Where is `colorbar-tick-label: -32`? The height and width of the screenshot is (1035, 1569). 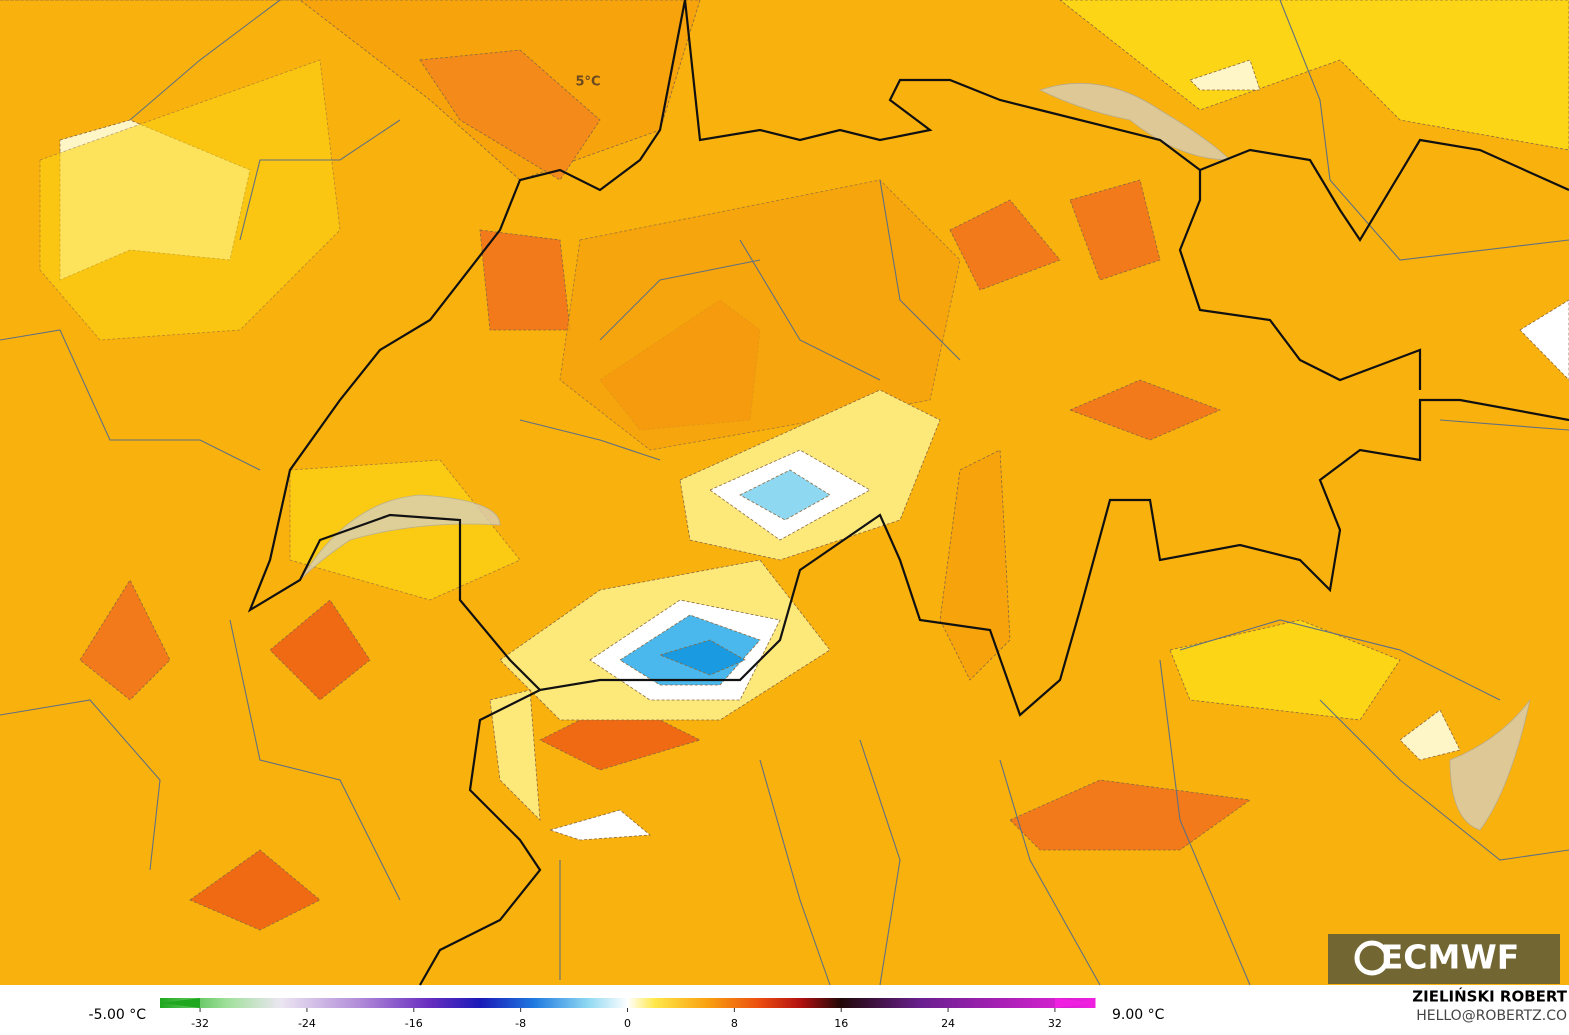 colorbar-tick-label: -32 is located at coordinates (200, 1023).